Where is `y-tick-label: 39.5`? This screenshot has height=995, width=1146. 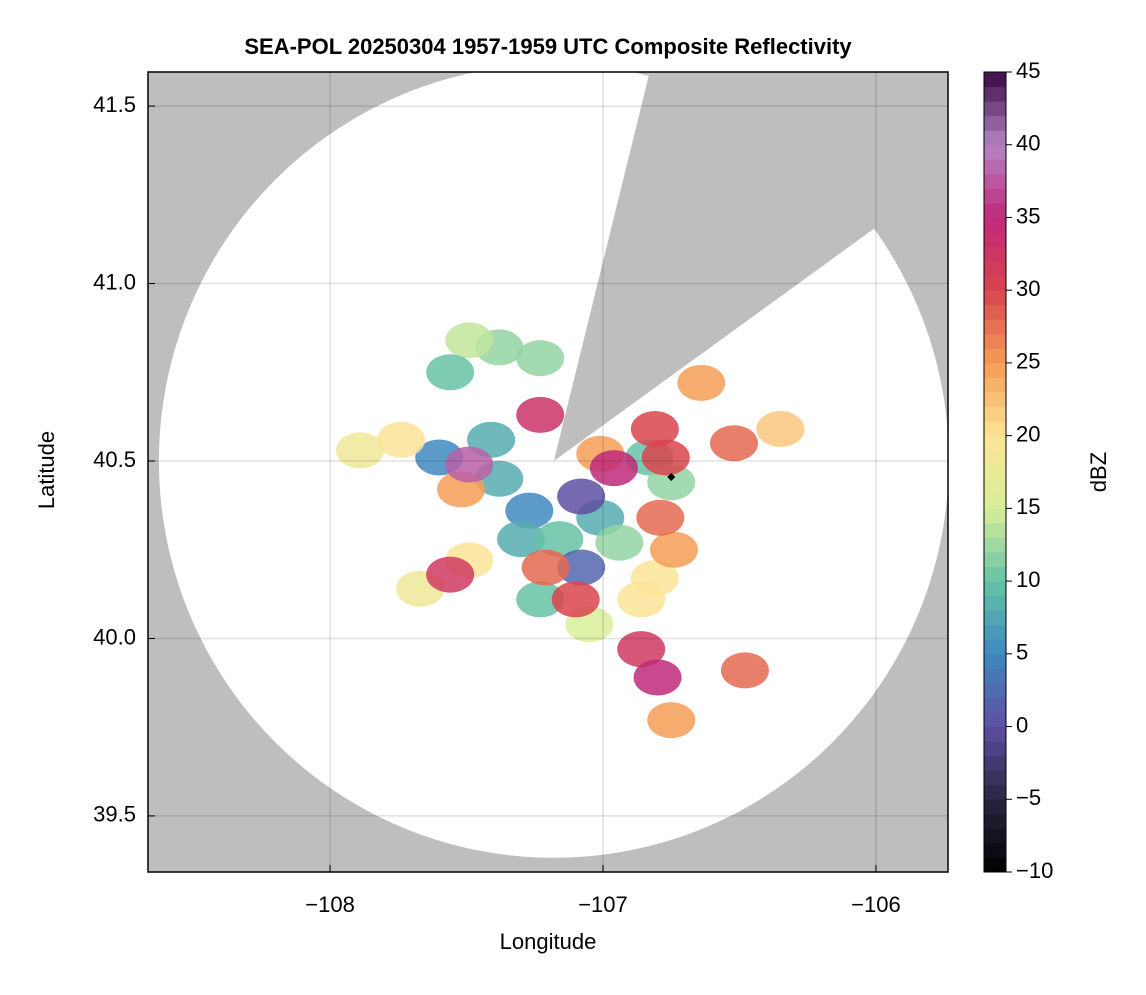 y-tick-label: 39.5 is located at coordinates (114, 814).